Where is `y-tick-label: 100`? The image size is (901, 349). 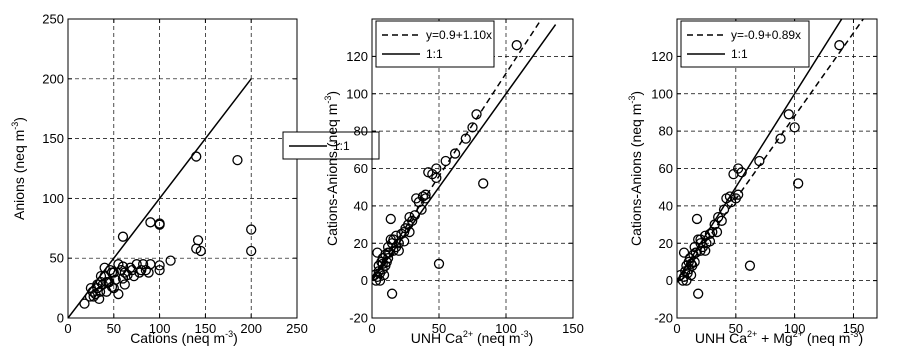
y-tick-label: 100 is located at coordinates (662, 93).